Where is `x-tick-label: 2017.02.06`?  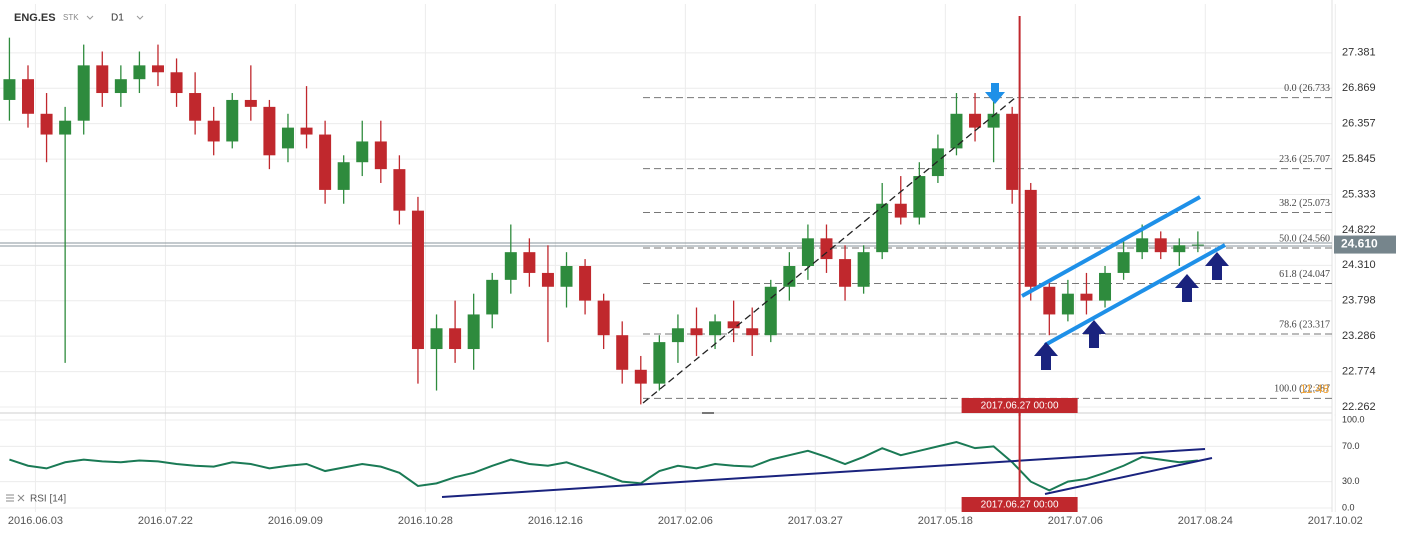 x-tick-label: 2017.02.06 is located at coordinates (685, 521).